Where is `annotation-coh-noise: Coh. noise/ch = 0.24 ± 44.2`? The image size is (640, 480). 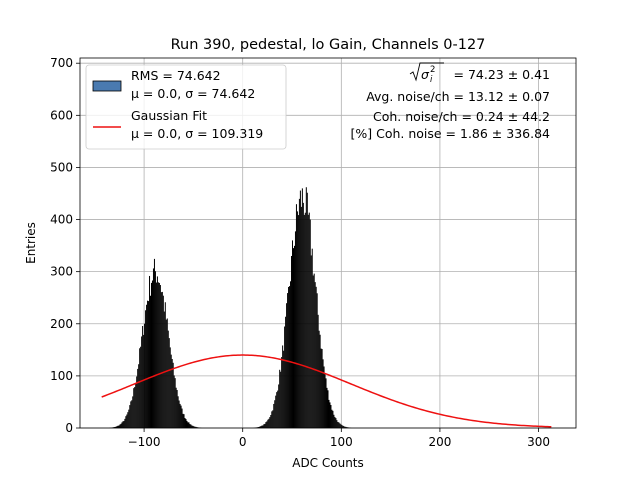
annotation-coh-noise: Coh. noise/ch = 0.24 ± 44.2 is located at coordinates (461, 116).